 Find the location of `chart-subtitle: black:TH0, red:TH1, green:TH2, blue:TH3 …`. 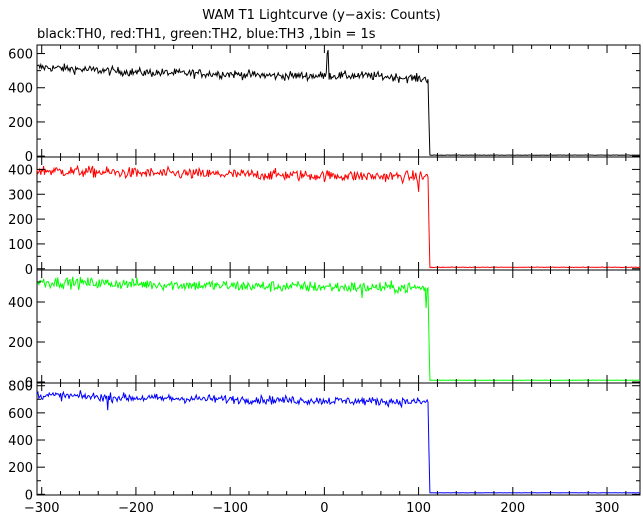

chart-subtitle: black:TH0, red:TH1, green:TH2, blue:TH3 … is located at coordinates (206, 34).